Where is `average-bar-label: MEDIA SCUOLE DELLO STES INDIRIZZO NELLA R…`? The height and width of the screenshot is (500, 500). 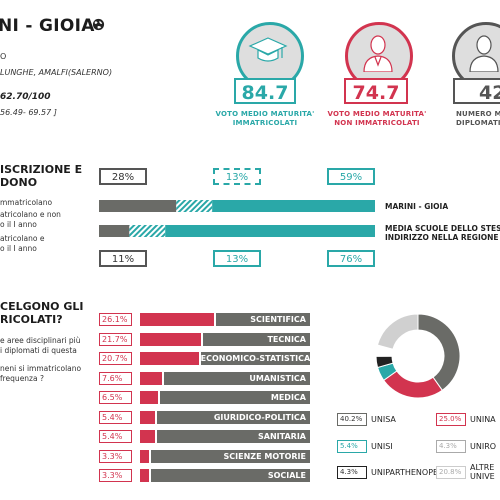 average-bar-label: MEDIA SCUOLE DELLO STES INDIRIZZO NELLA R… is located at coordinates (442, 233).